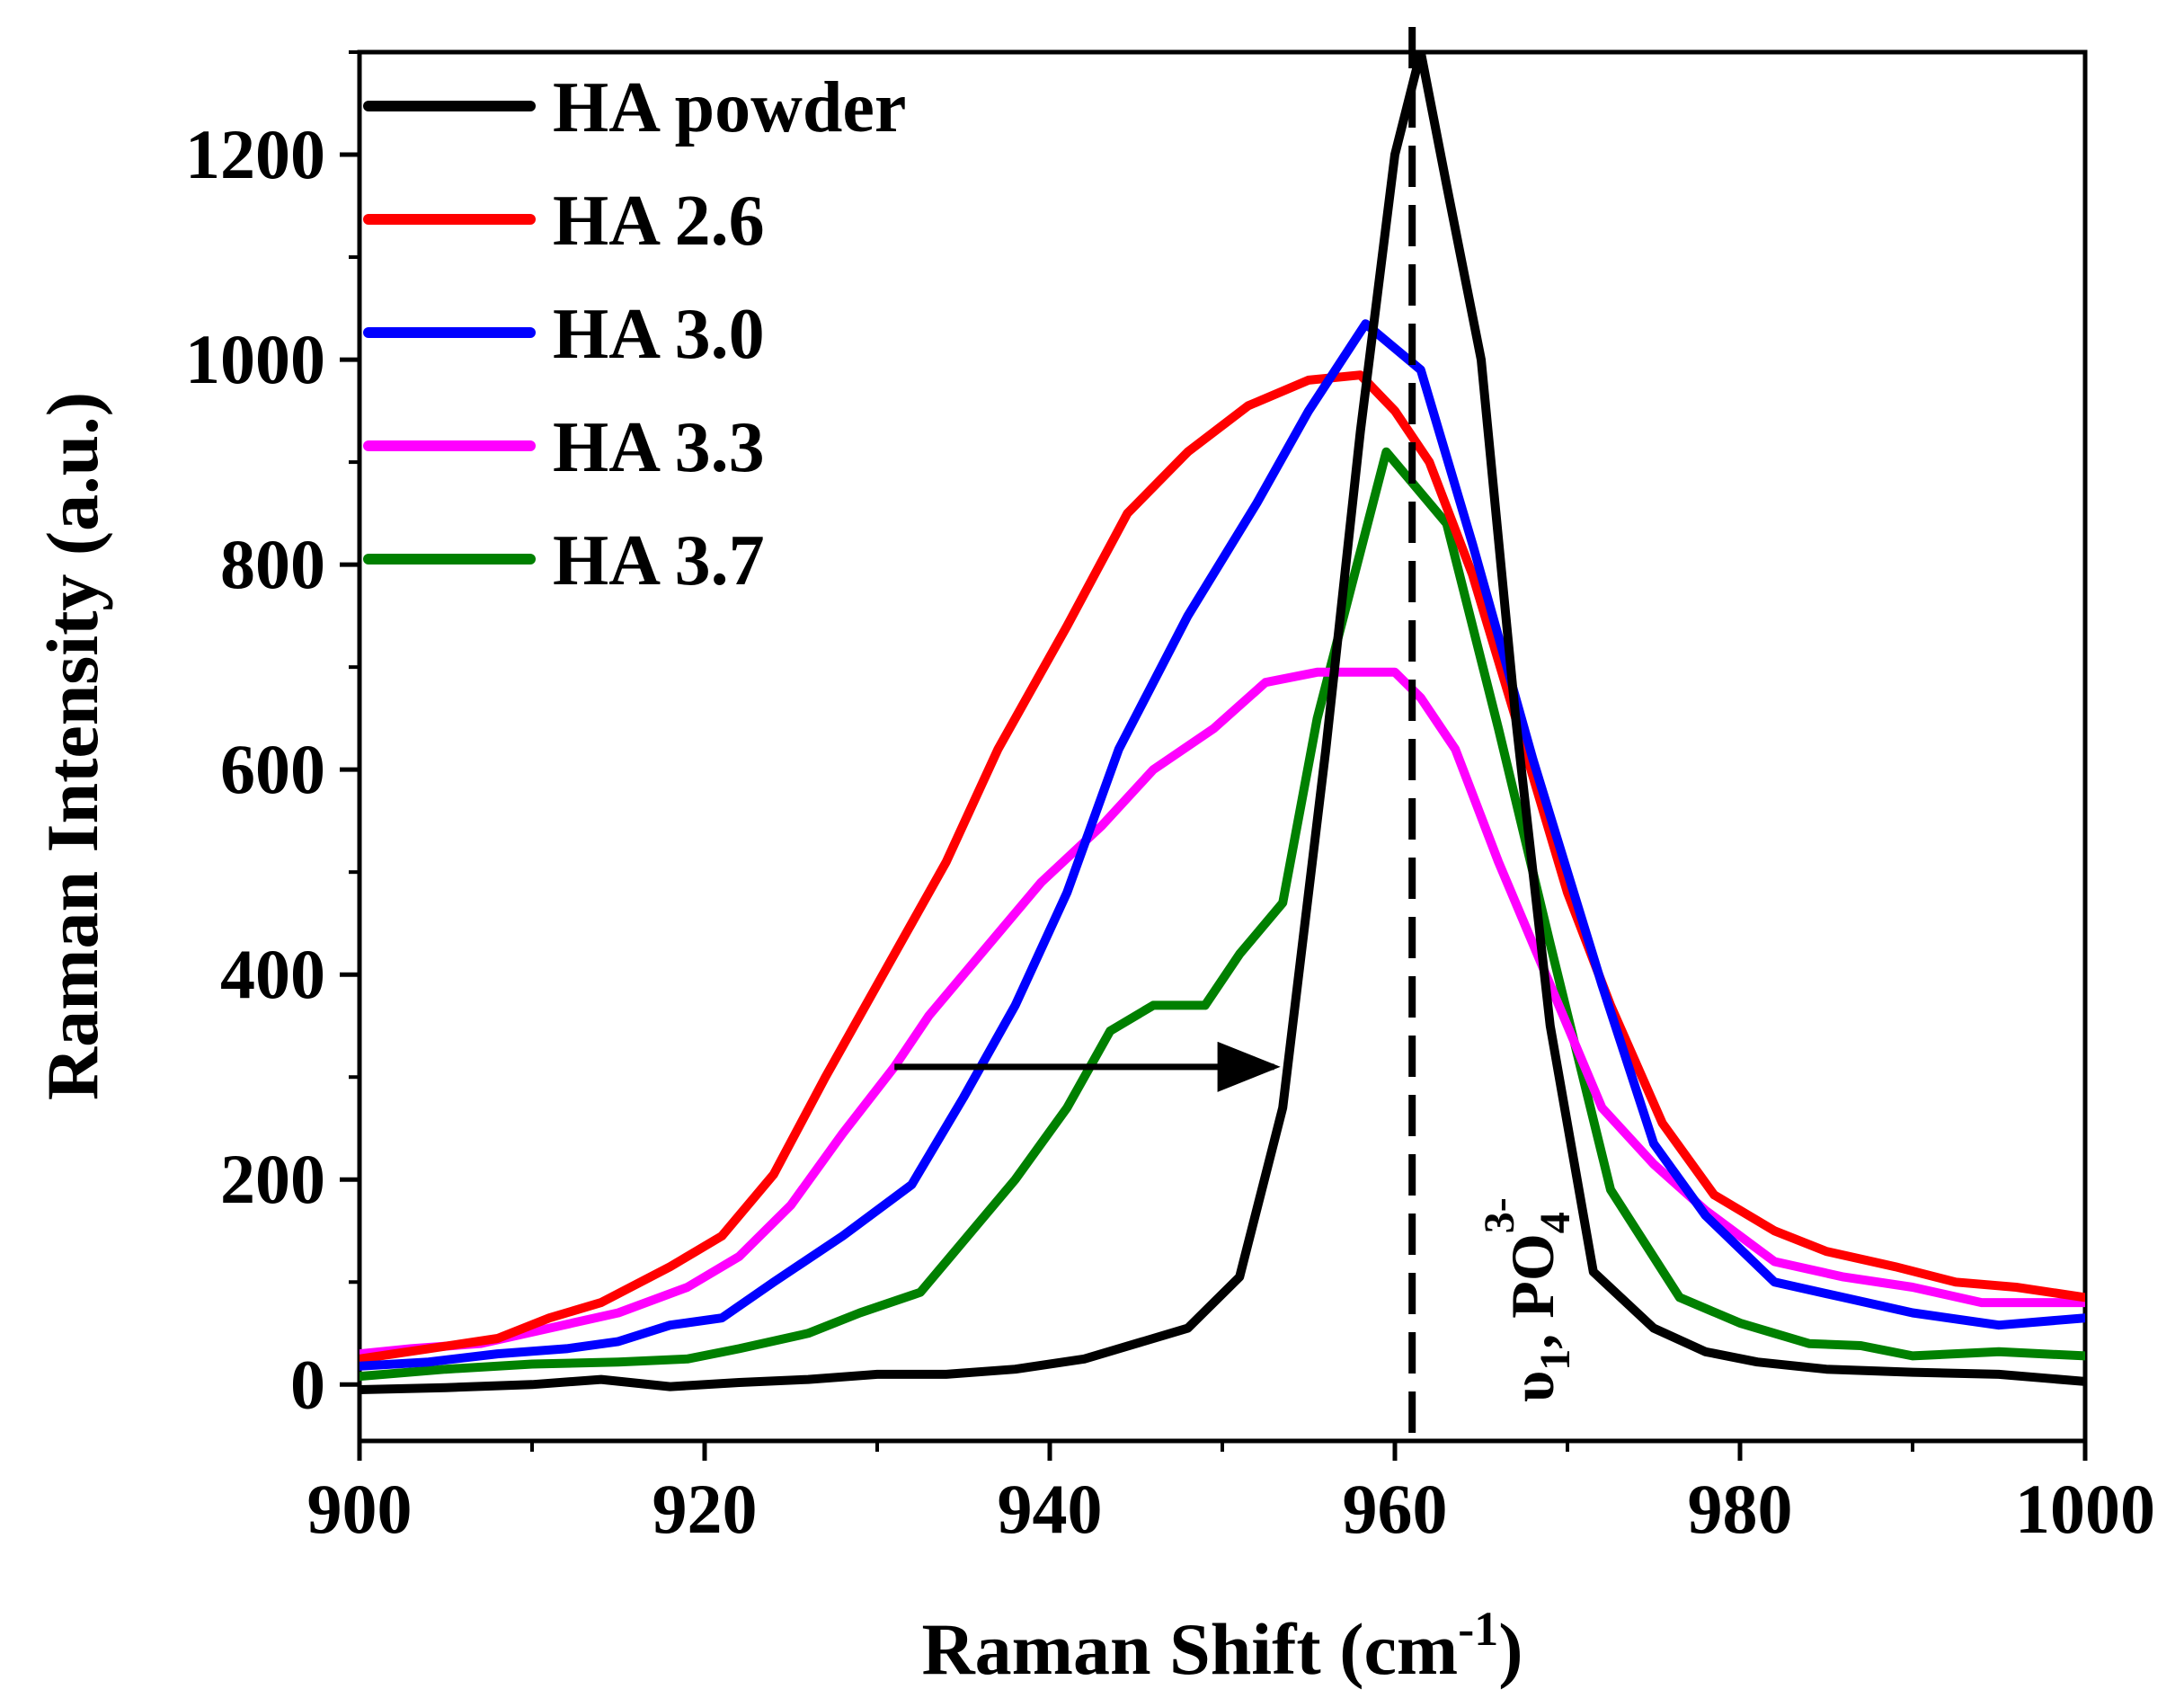 This screenshot has height=1707, width=2184. What do you see at coordinates (1740, 1509) in the screenshot?
I see `x-tick-label: 980` at bounding box center [1740, 1509].